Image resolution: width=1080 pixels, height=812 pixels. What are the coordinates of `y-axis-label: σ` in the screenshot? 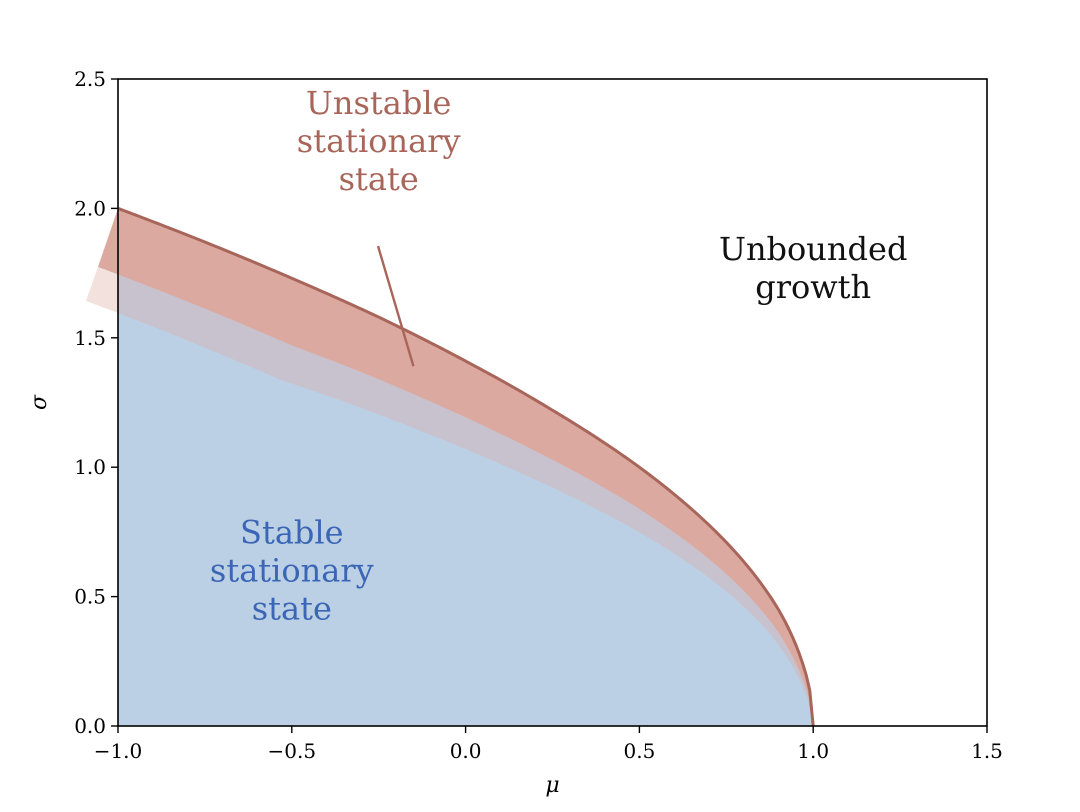 It's located at (39, 402).